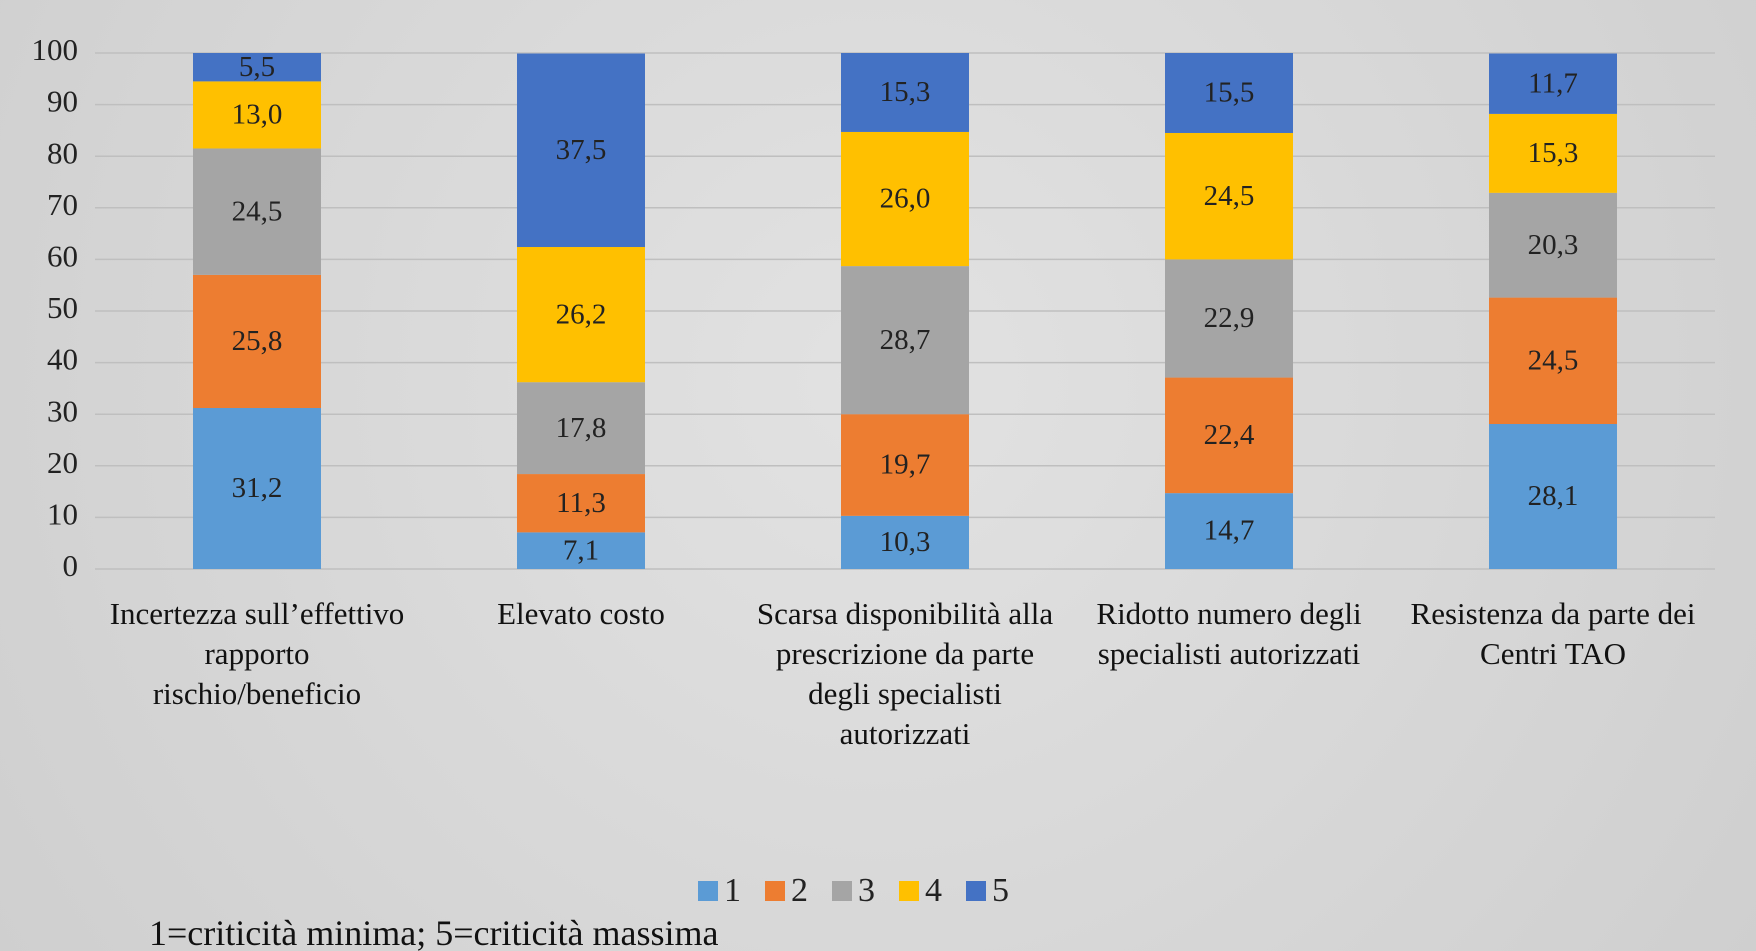 This screenshot has height=951, width=1756. What do you see at coordinates (62, 410) in the screenshot?
I see `y-tick-label: 30` at bounding box center [62, 410].